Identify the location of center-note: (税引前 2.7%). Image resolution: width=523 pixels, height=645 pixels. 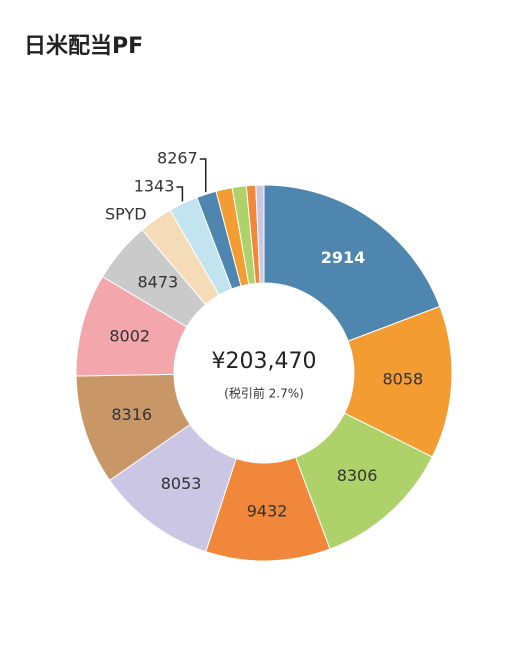
(264, 393).